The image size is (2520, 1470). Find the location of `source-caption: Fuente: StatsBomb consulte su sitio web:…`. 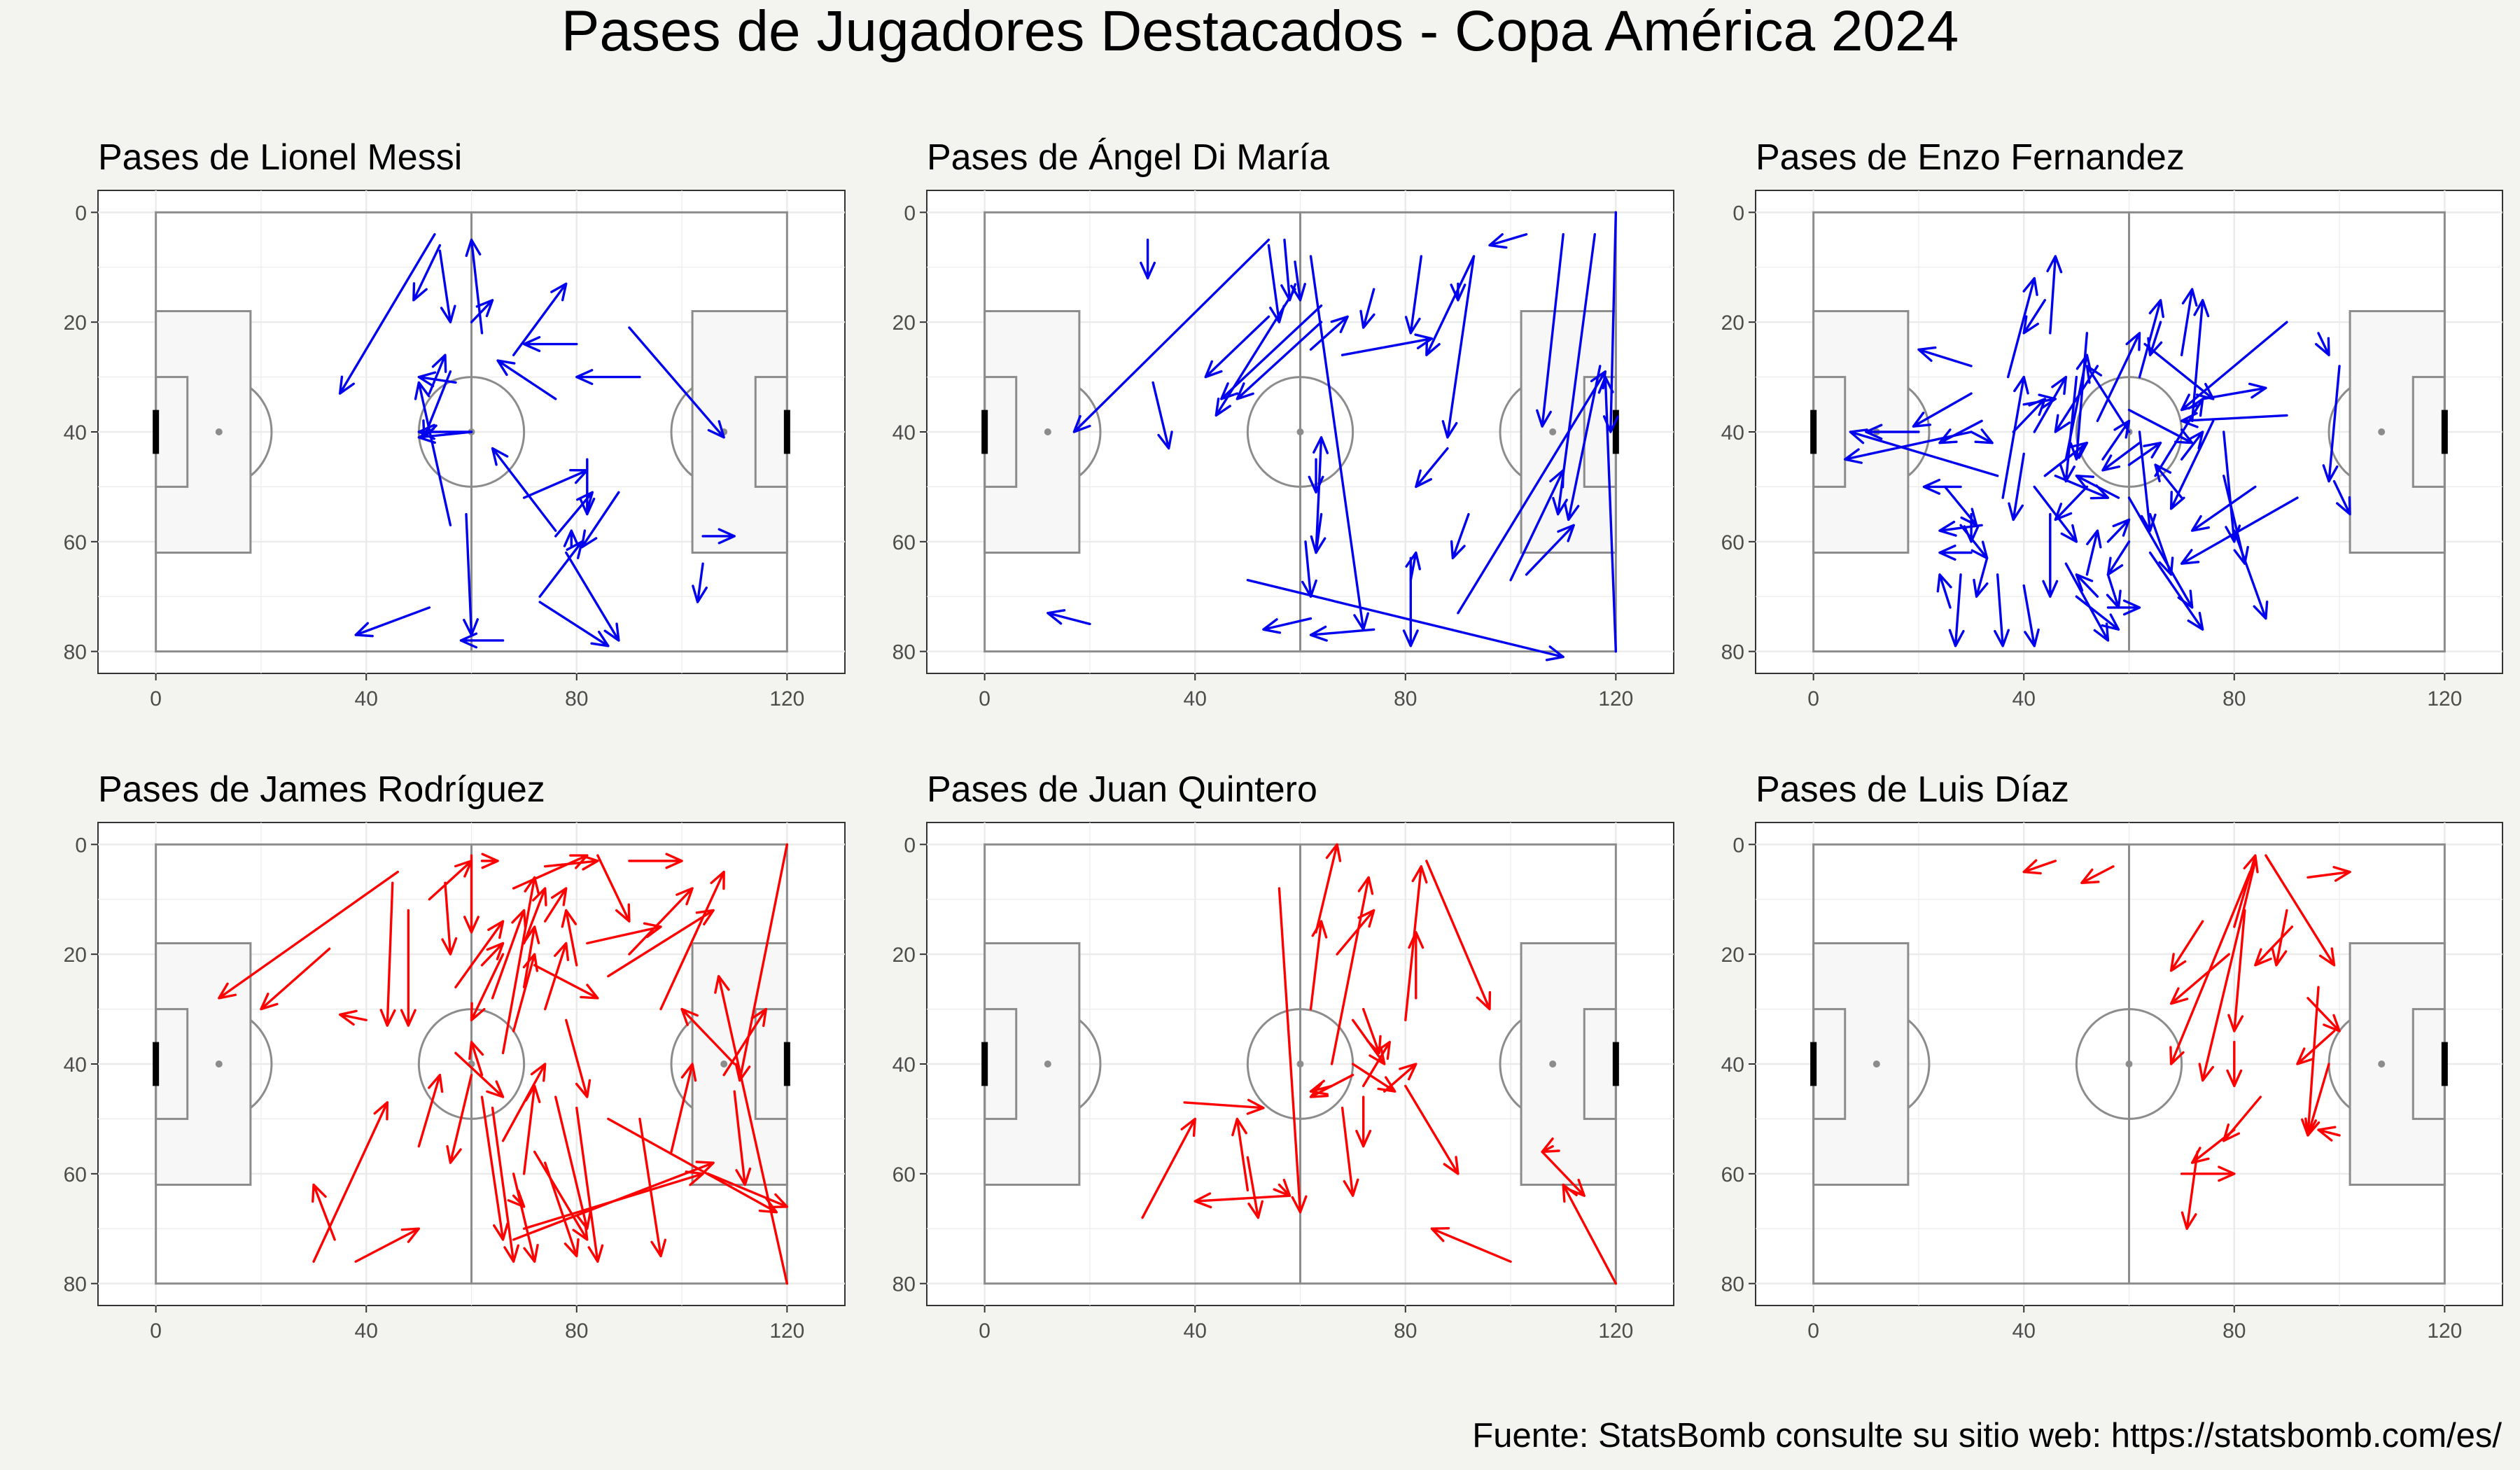

source-caption: Fuente: StatsBomb consulte su sitio web:… is located at coordinates (1987, 1436).